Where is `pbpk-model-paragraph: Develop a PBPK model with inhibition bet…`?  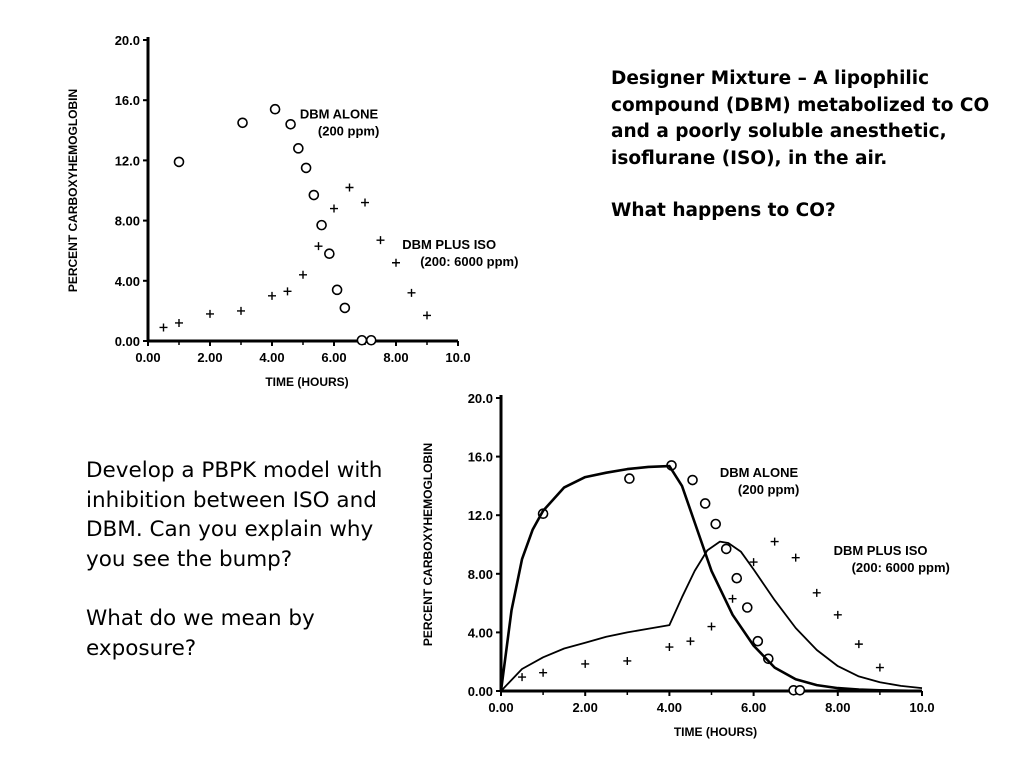 pbpk-model-paragraph: Develop a PBPK model with inhibition bet… is located at coordinates (234, 515).